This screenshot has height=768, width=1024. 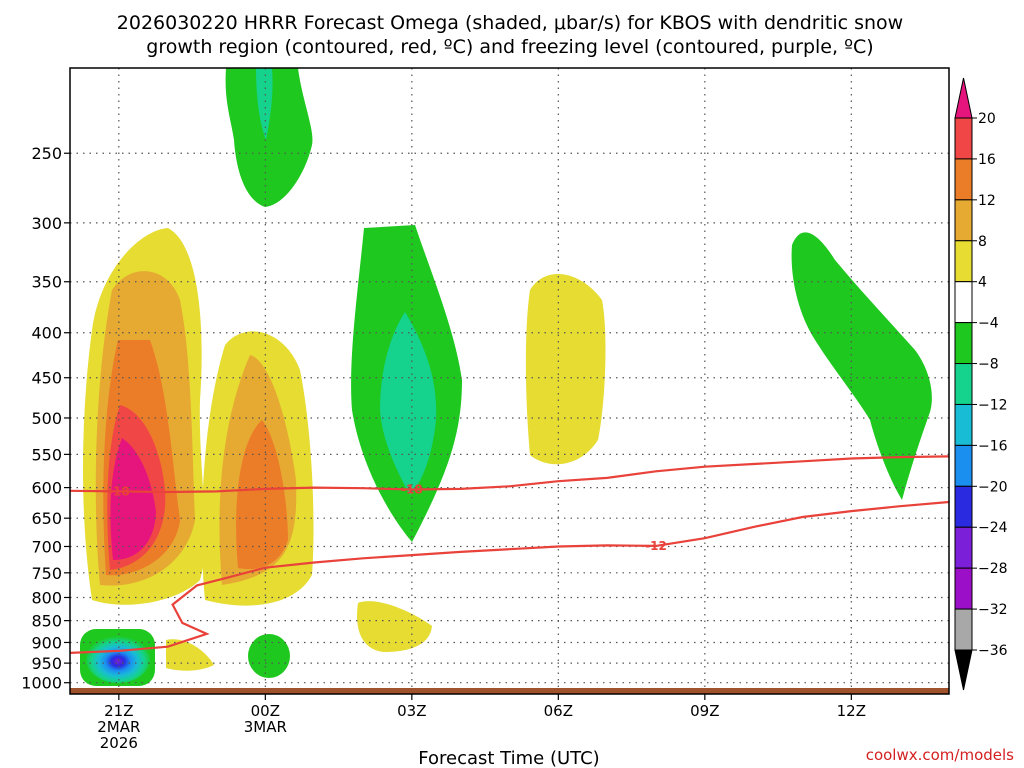 What do you see at coordinates (509, 474) in the screenshot?
I see `dgz-contour-line` at bounding box center [509, 474].